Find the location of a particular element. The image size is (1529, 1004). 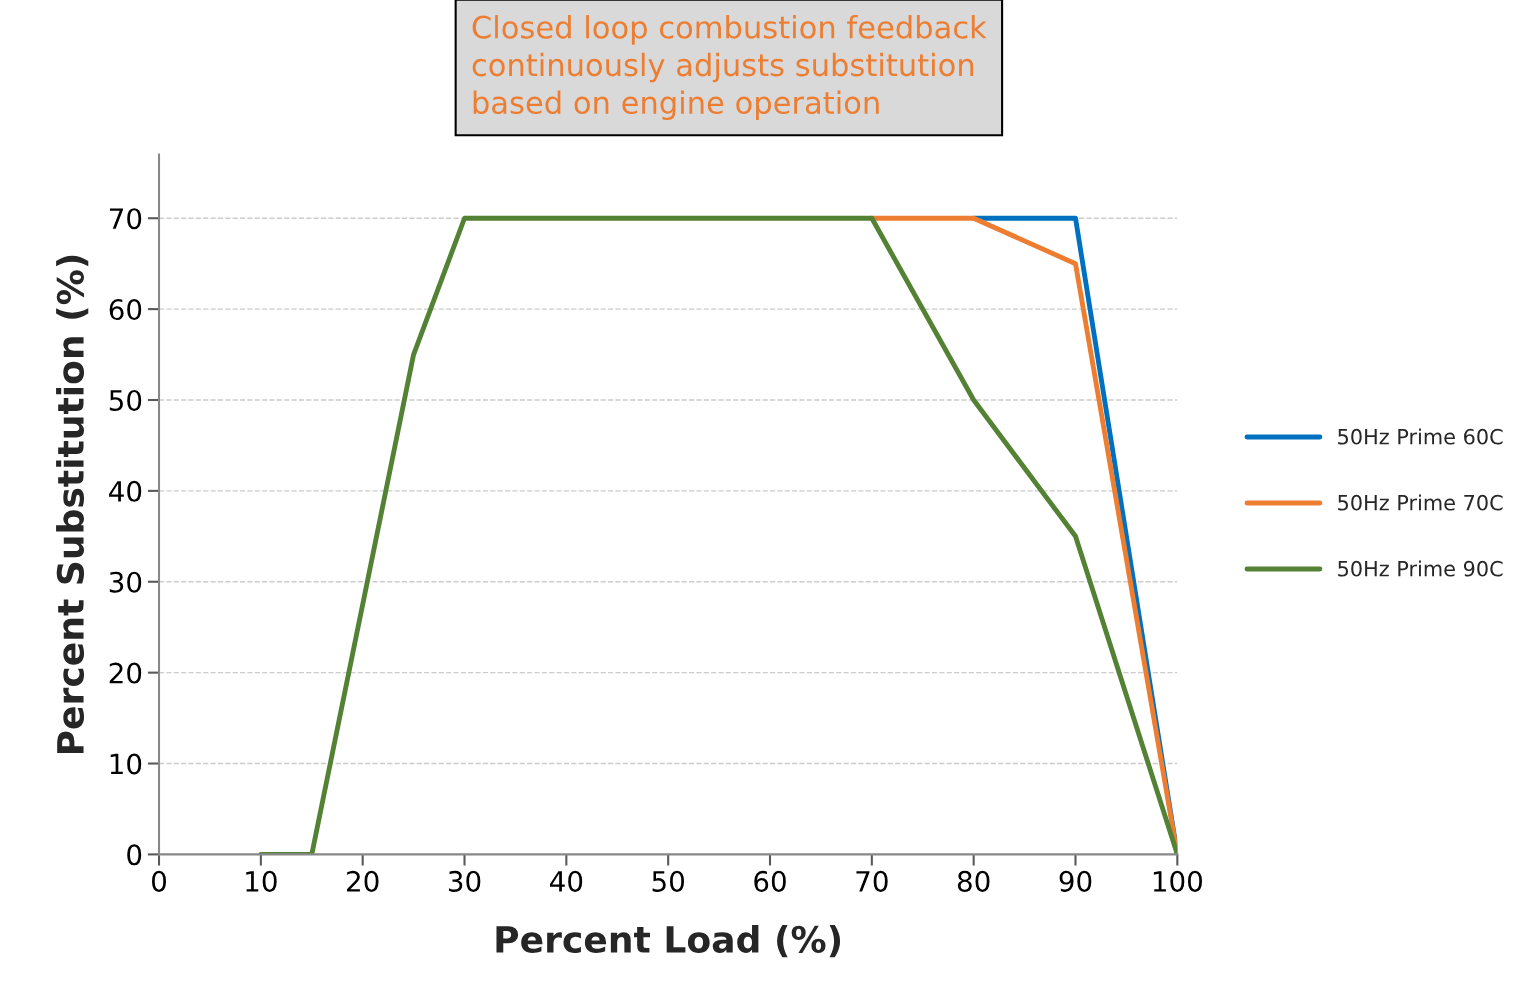

y-tick-label: 60 is located at coordinates (125, 310).